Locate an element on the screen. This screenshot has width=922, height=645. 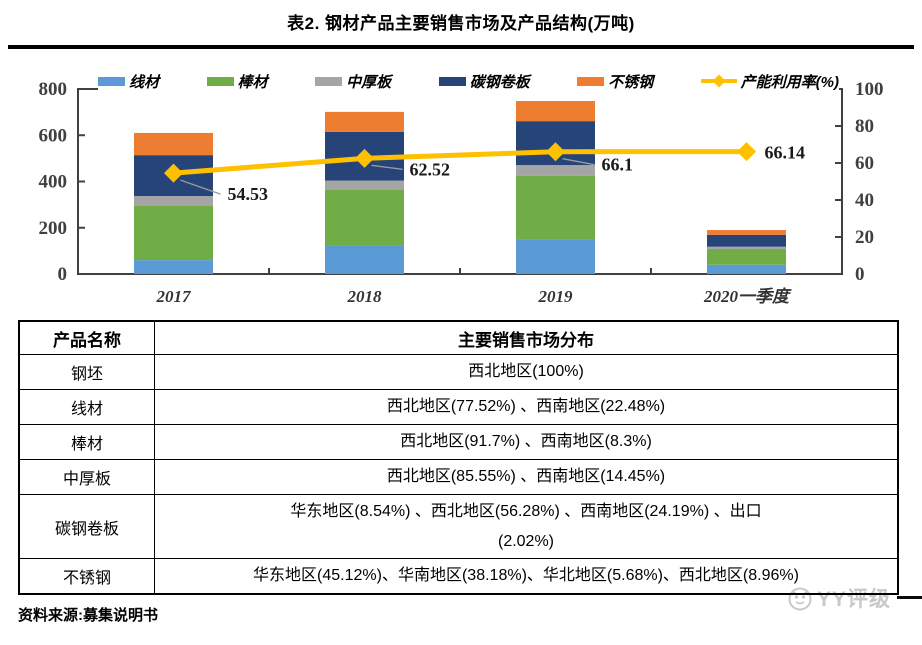
x-category-label: 2019 is located at coordinates (556, 296).